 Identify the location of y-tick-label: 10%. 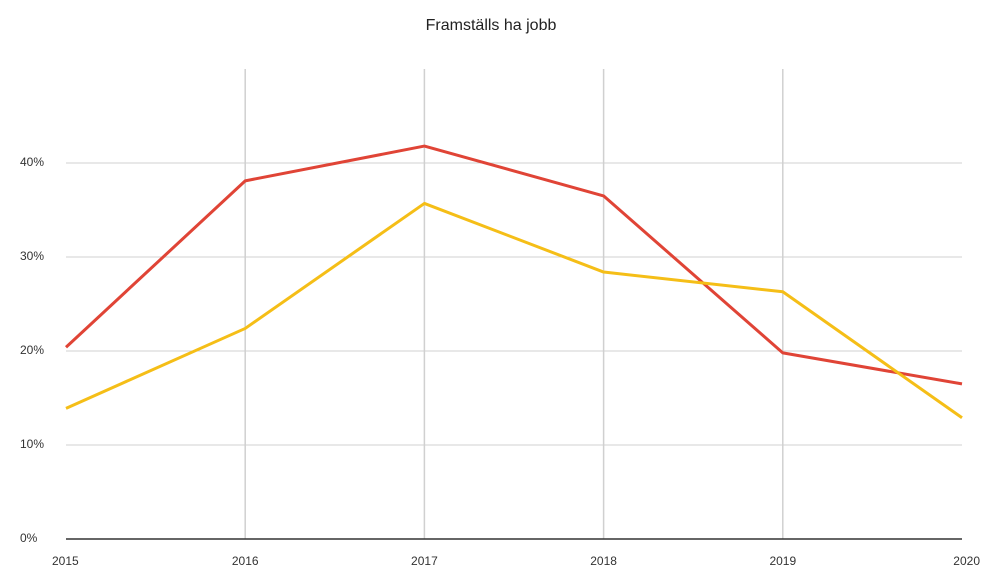
(32, 444).